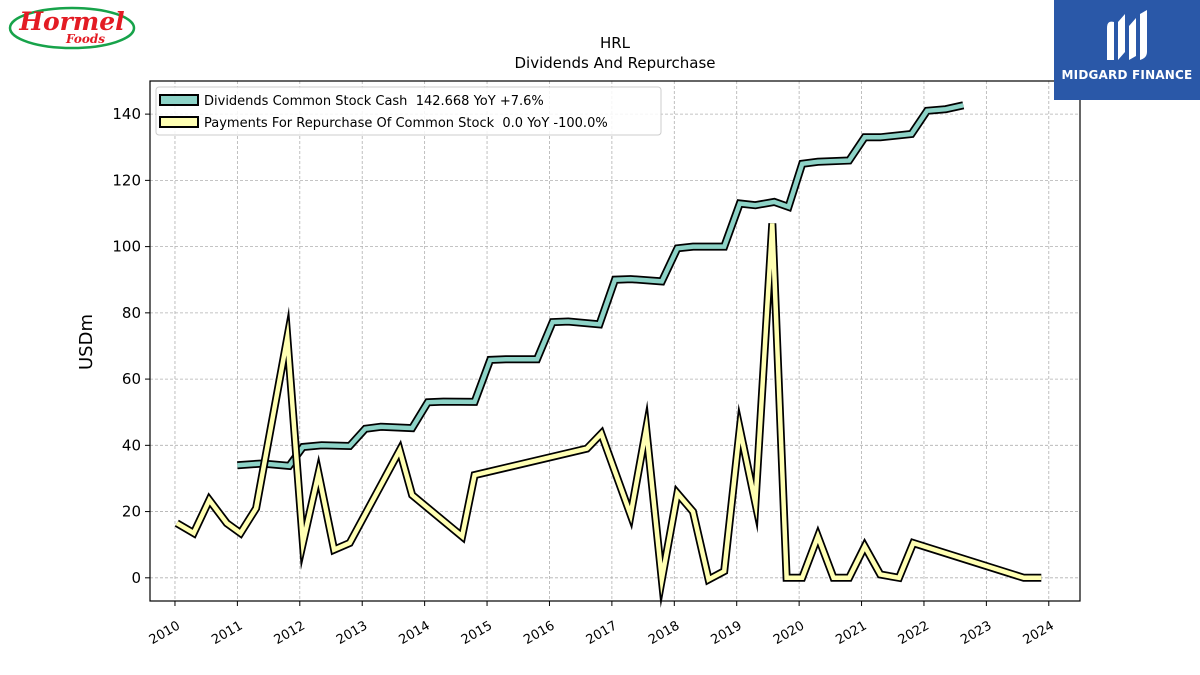 This screenshot has width=1200, height=675. I want to click on x-tick-label: 2023, so click(976, 633).